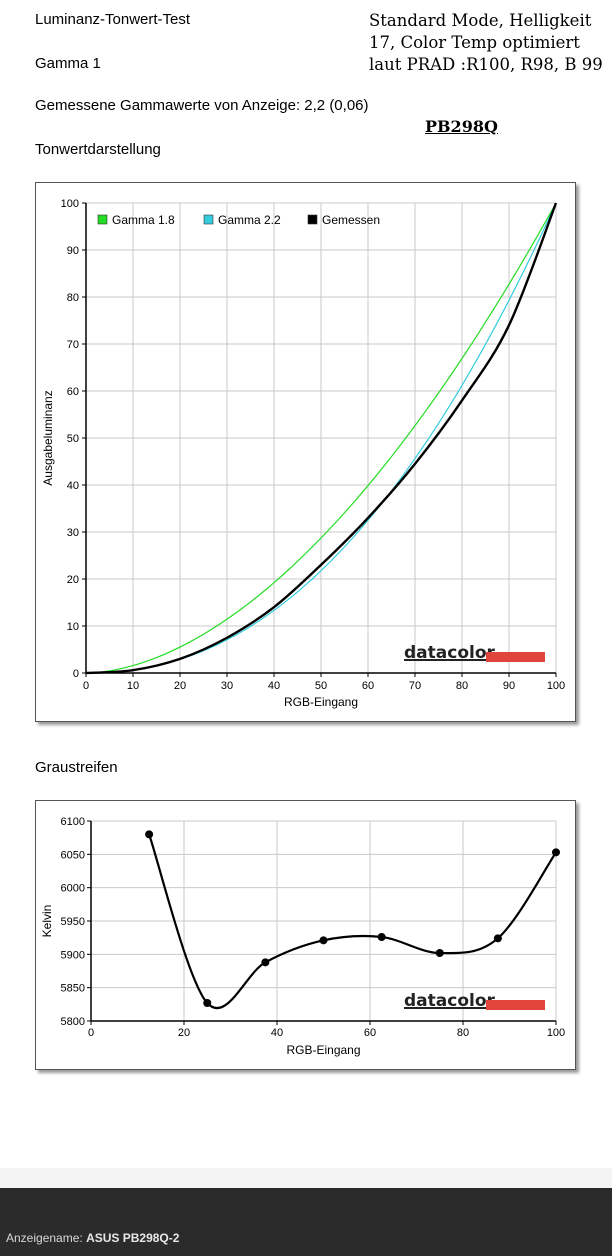 The width and height of the screenshot is (612, 1256). I want to click on x-tick-label: 50, so click(321, 686).